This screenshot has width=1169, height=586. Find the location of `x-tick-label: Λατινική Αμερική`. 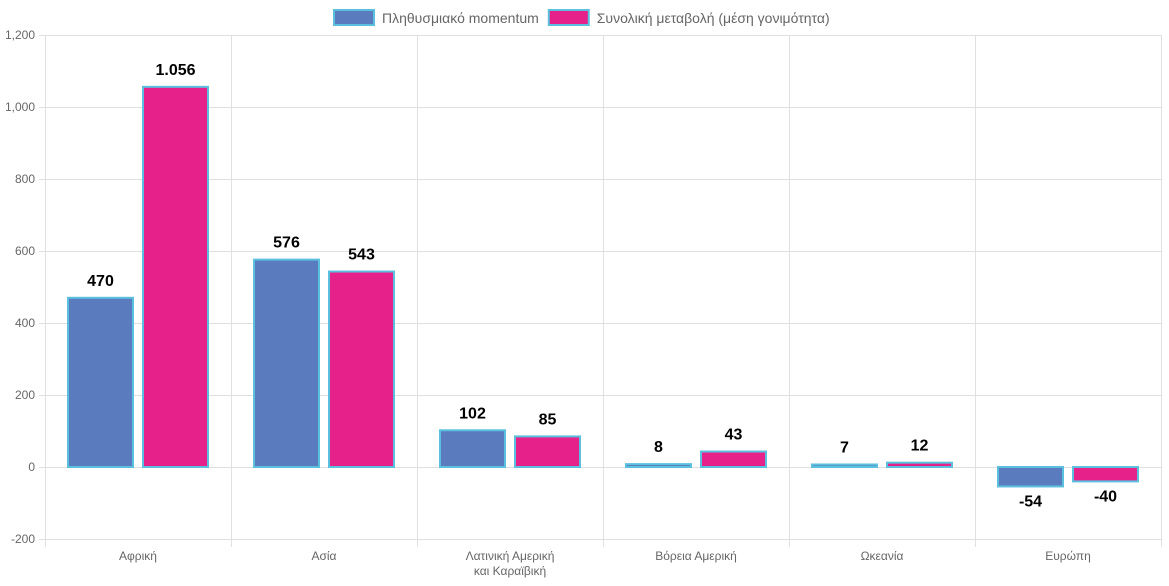

x-tick-label: Λατινική Αμερική is located at coordinates (510, 556).